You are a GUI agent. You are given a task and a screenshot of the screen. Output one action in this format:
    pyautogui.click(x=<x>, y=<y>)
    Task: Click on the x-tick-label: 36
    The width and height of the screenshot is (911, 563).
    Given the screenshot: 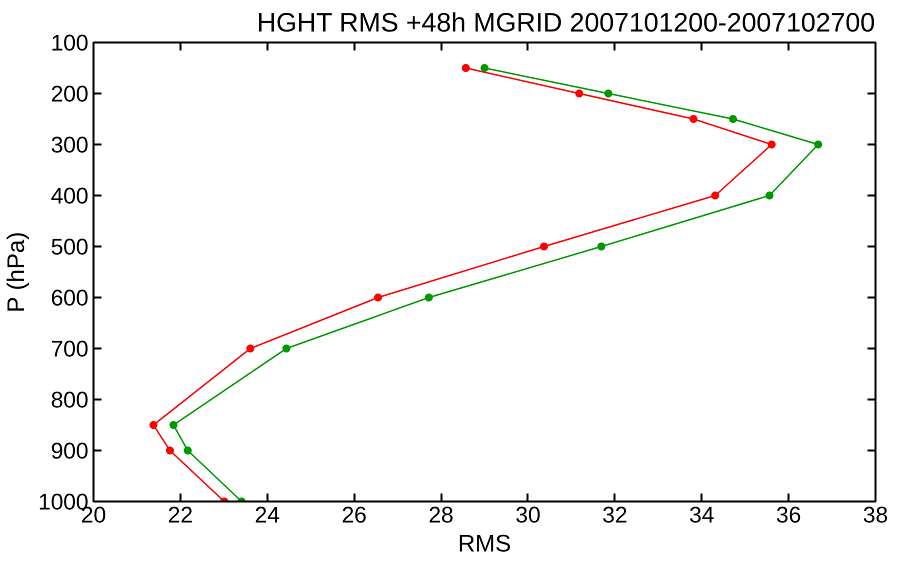 What is the action you would take?
    pyautogui.click(x=789, y=515)
    